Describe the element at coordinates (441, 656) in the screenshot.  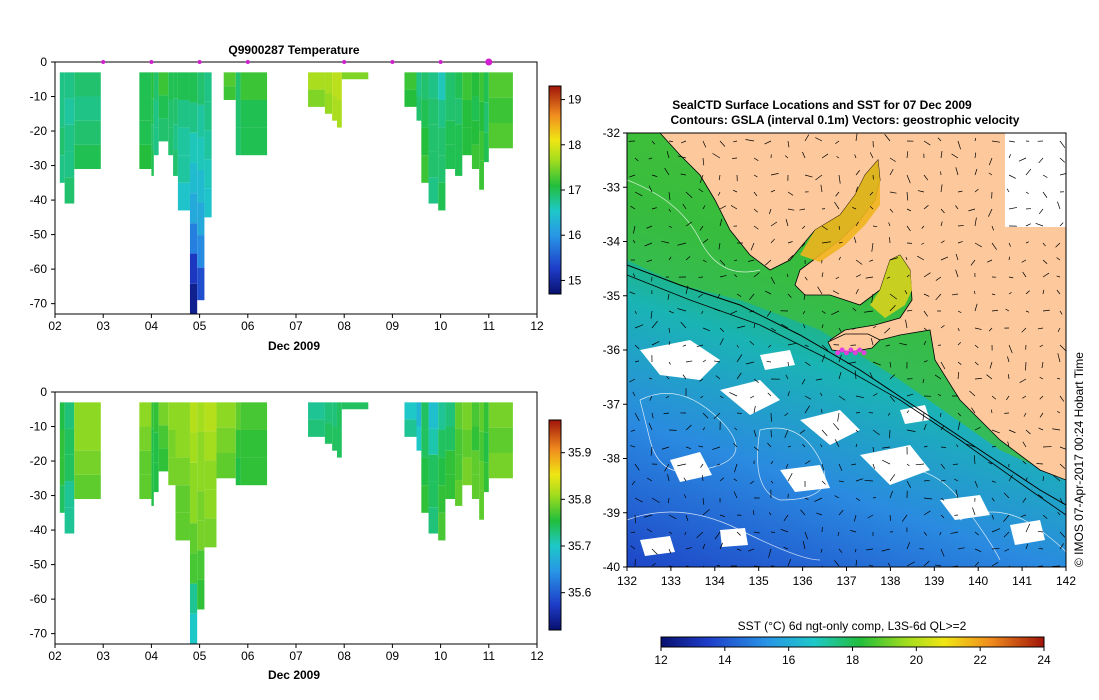
I see `x-tick-label: 10` at that location.